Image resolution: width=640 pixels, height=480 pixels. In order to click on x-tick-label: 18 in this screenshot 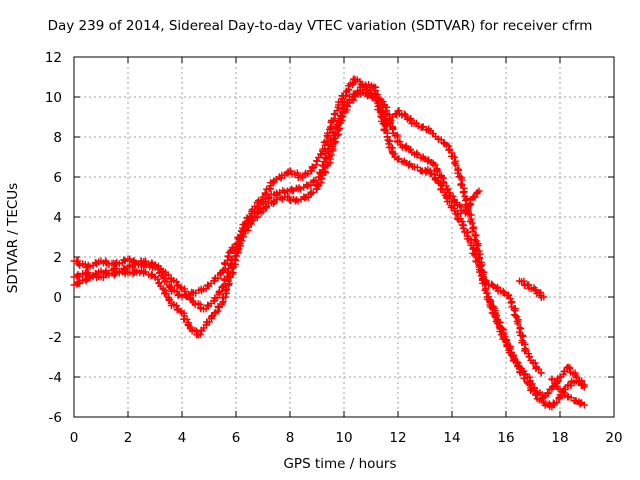, I will do `click(559, 438)`.